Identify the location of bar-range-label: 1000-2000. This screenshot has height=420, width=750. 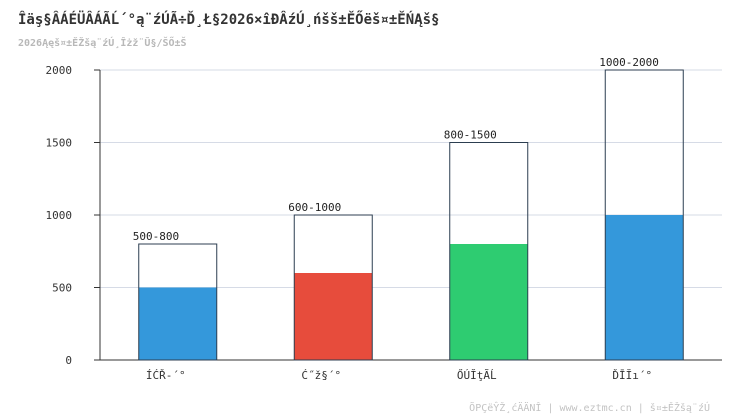
(629, 62).